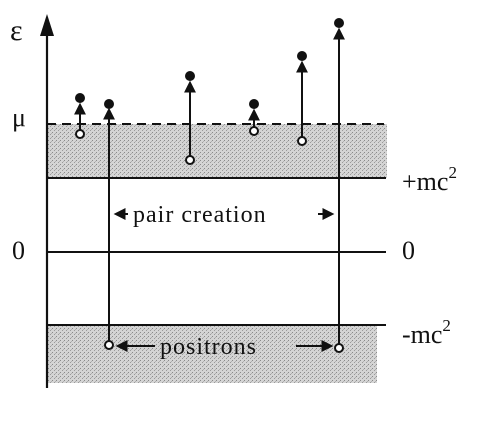 The width and height of the screenshot is (484, 426). I want to click on pair-creation-label: pair creation, so click(200, 215).